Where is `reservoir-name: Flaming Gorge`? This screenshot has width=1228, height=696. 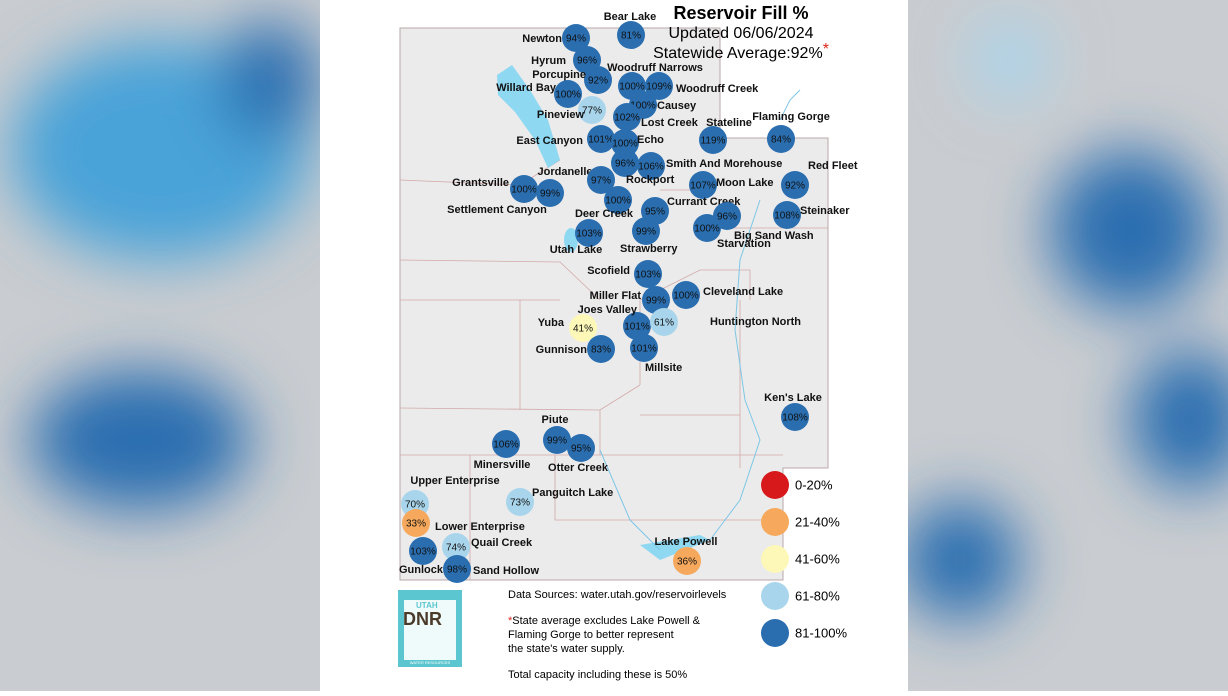
reservoir-name: Flaming Gorge is located at coordinates (791, 117).